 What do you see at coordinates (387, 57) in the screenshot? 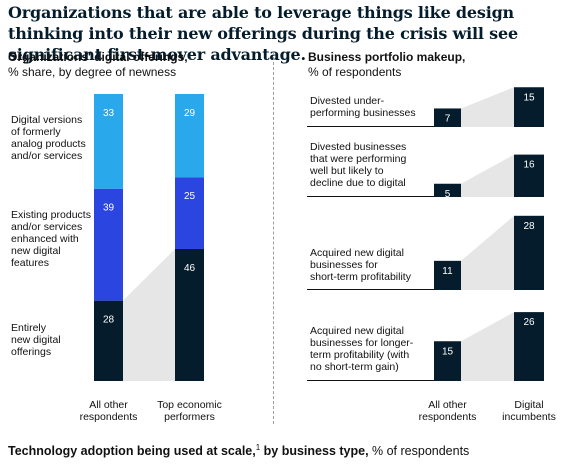
I see `right-panel-title: Business portfolio makeup,` at bounding box center [387, 57].